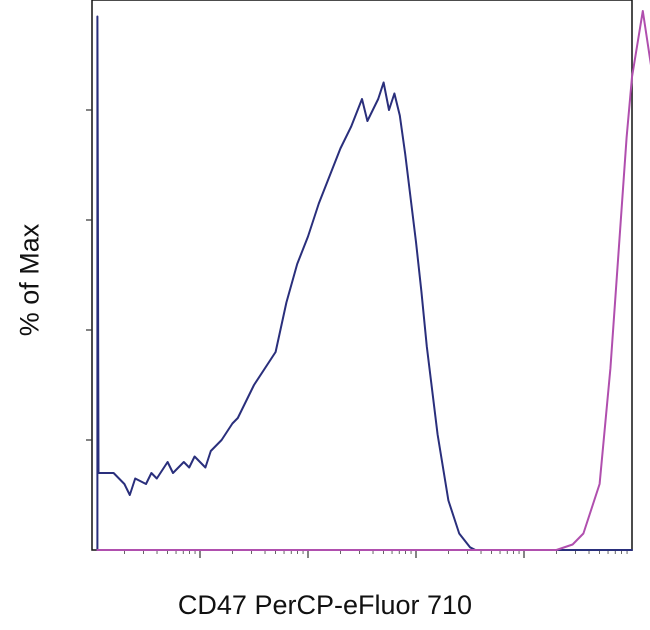  I want to click on x-axis-label: CD47 PerCP-eFluor 710, so click(325, 605).